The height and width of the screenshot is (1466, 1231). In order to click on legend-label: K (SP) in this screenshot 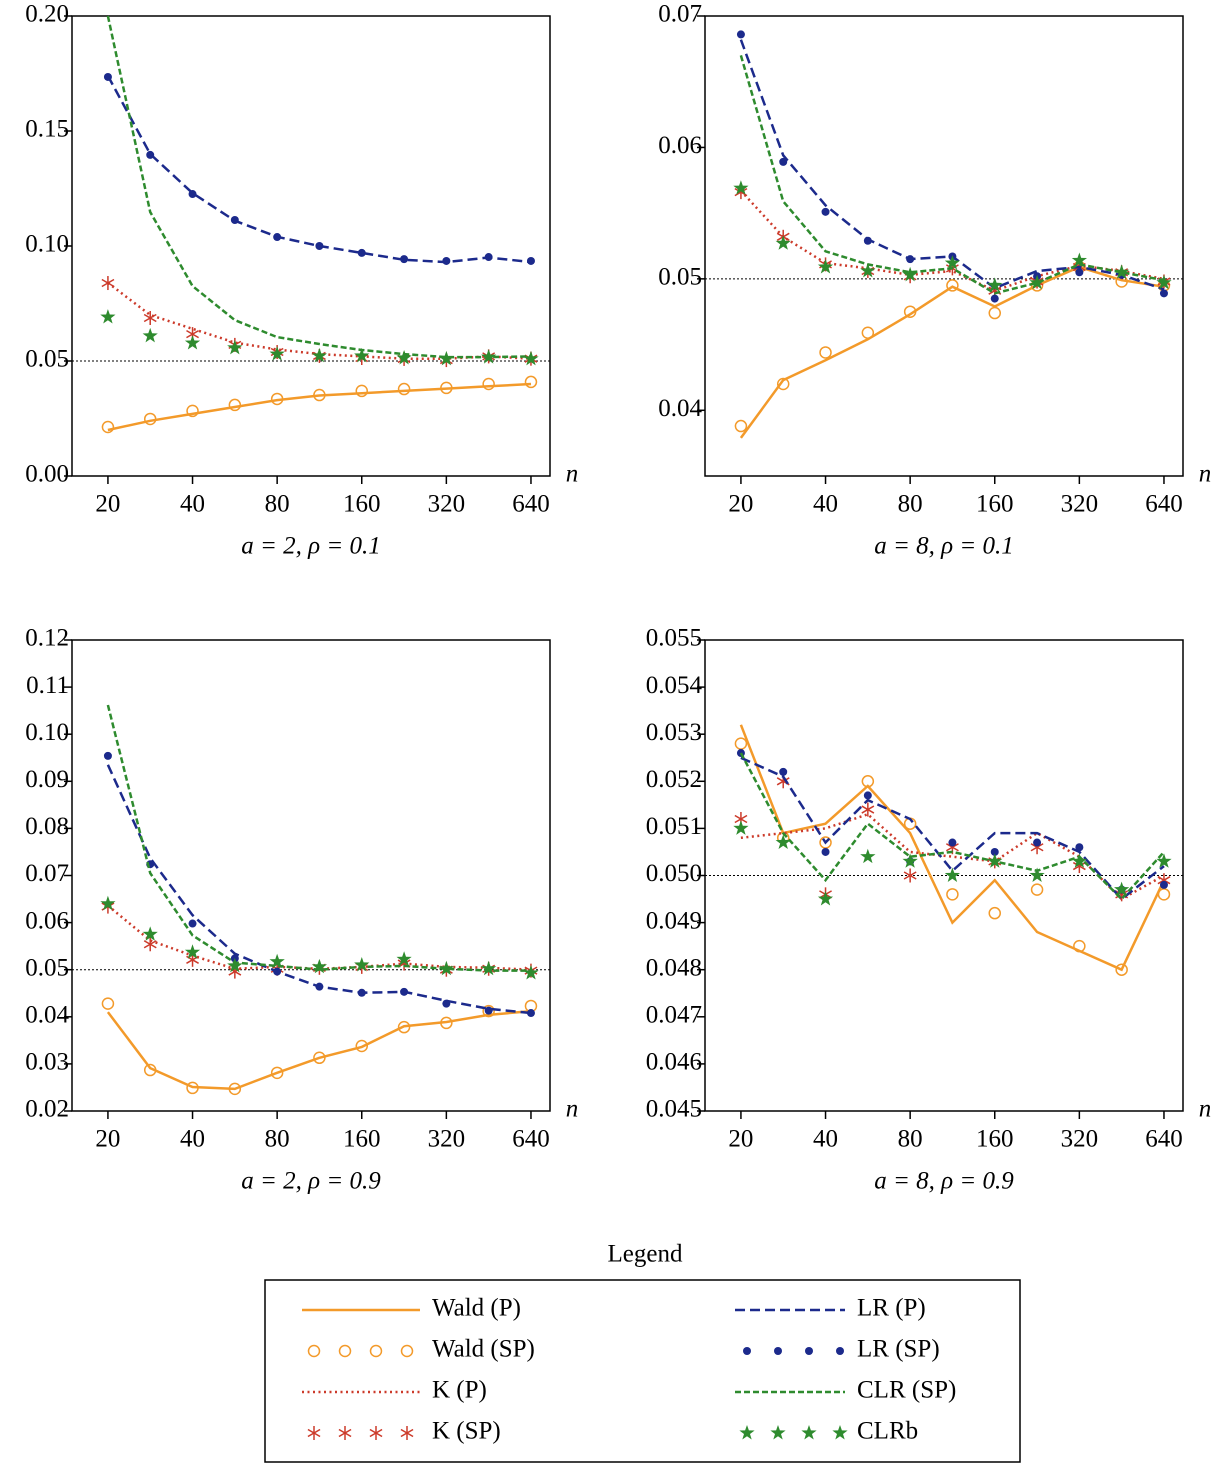, I will do `click(466, 1431)`.